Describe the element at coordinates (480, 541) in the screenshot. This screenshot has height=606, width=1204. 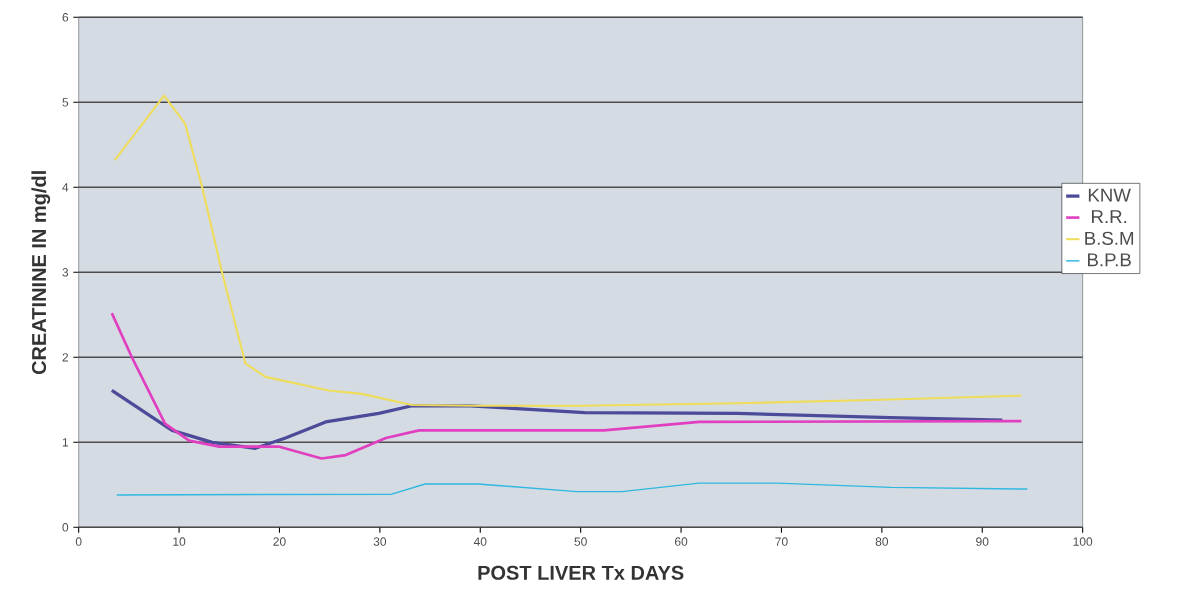
I see `x-tick-label: 40` at that location.